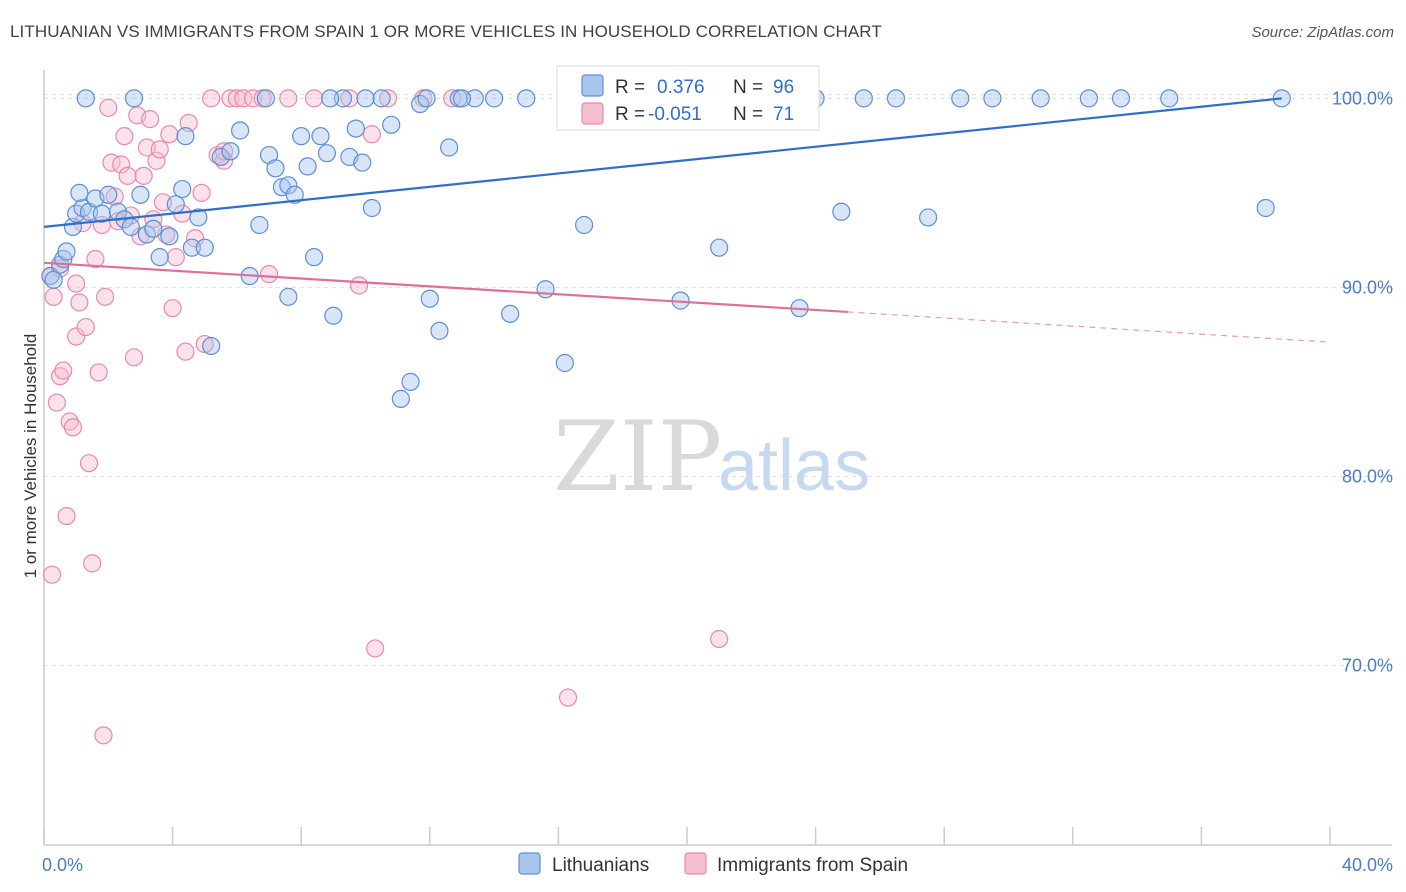 Image resolution: width=1406 pixels, height=892 pixels. Describe the element at coordinates (529, 863) in the screenshot. I see `bottom-legend-swatch-blue` at that location.